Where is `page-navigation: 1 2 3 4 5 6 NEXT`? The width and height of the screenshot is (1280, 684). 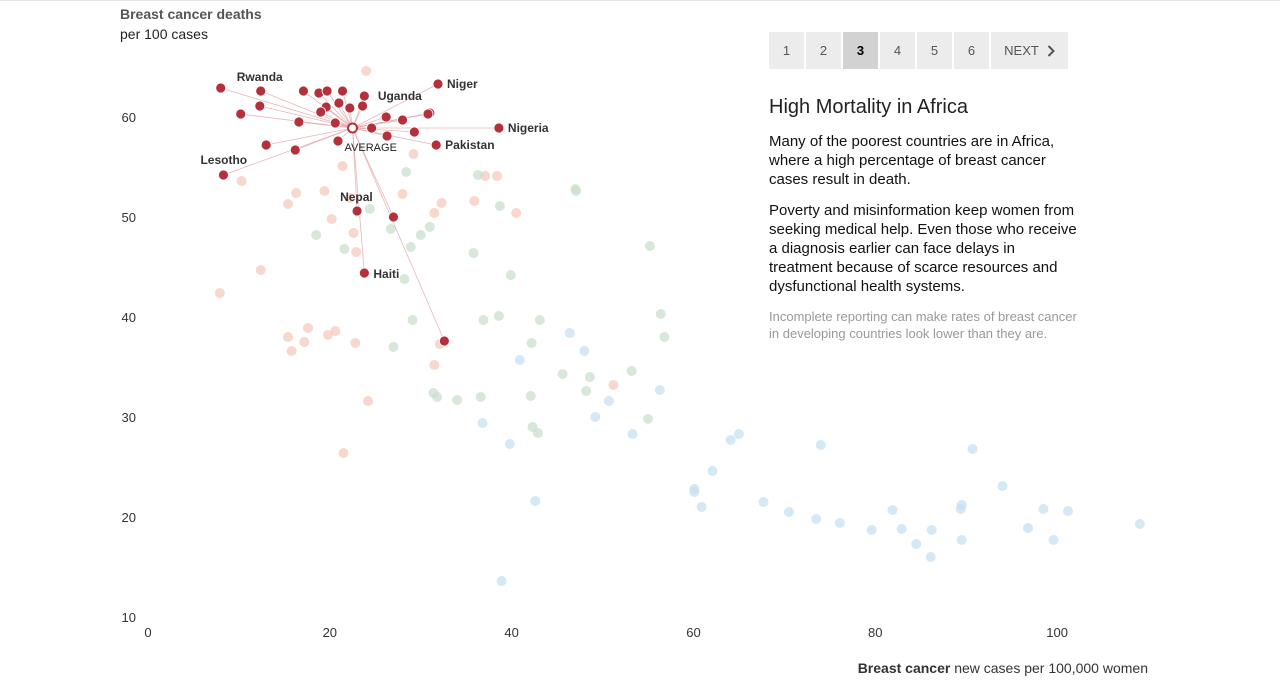
page-navigation: 1 2 3 4 5 6 NEXT is located at coordinates (918, 50).